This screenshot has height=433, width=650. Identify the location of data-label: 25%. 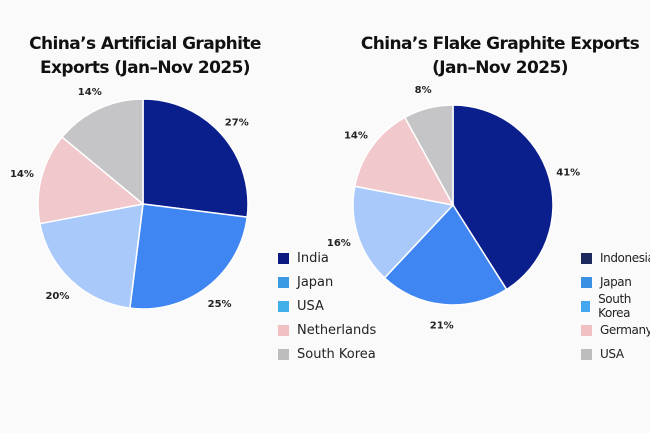
(220, 304).